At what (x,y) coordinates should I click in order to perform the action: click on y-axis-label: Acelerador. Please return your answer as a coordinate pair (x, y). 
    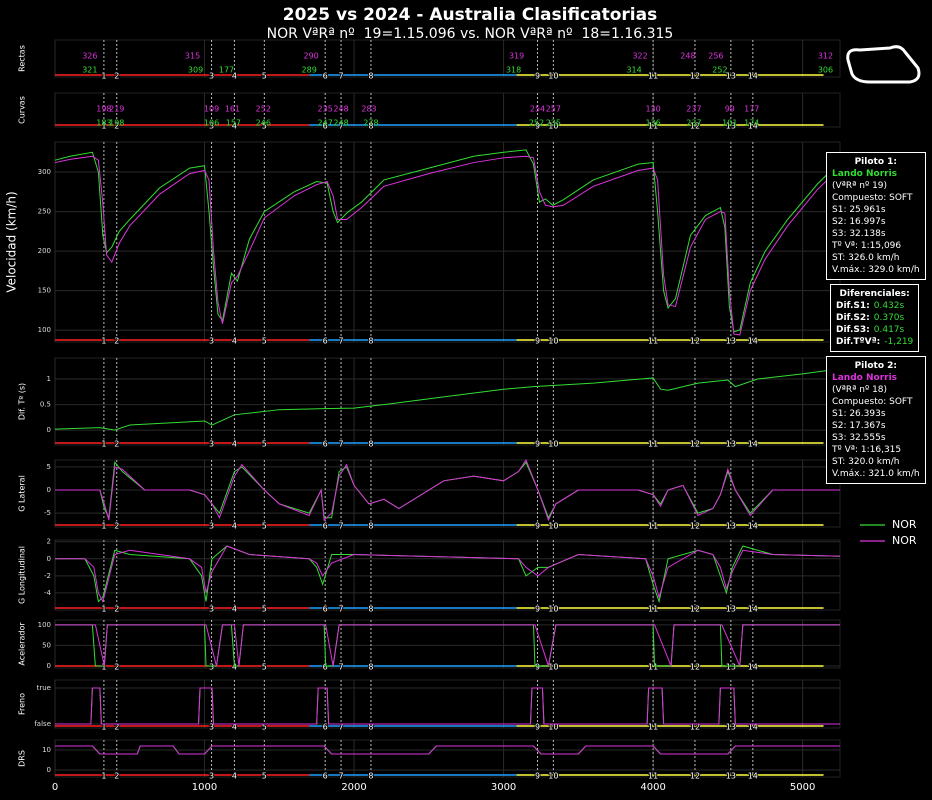
    Looking at the image, I should click on (22, 644).